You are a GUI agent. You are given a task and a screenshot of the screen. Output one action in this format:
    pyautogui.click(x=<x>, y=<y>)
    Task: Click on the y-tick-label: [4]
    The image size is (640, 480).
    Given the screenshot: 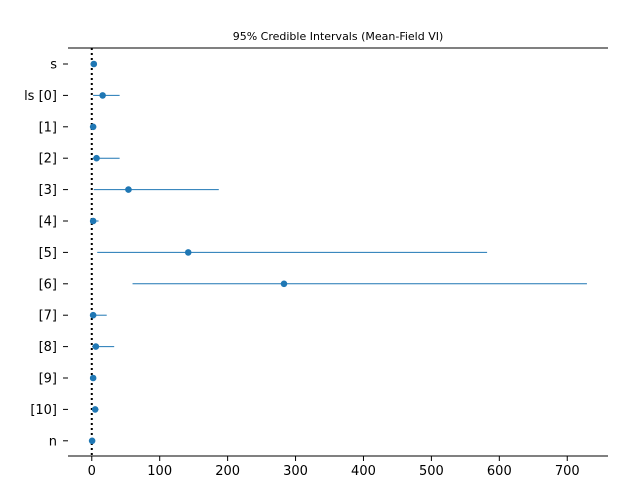 What is the action you would take?
    pyautogui.click(x=48, y=222)
    